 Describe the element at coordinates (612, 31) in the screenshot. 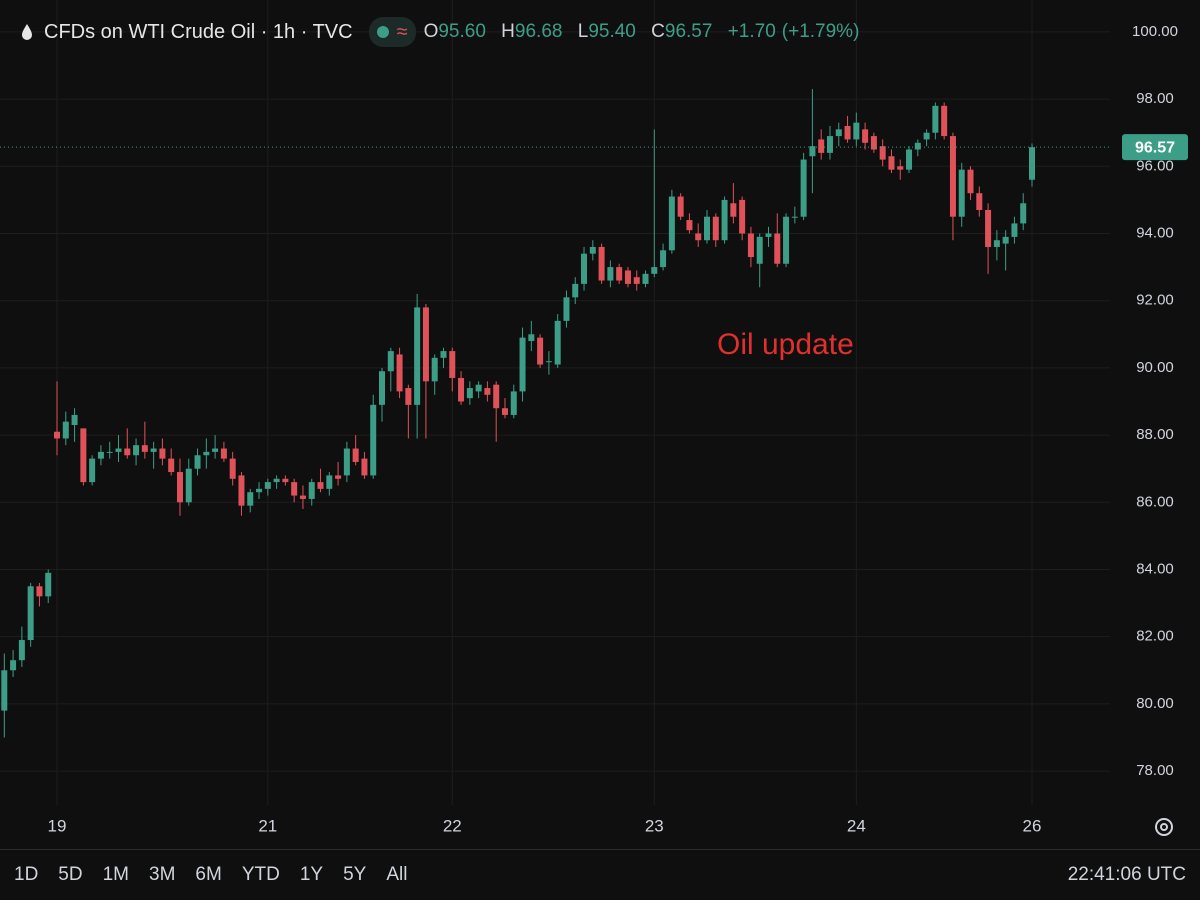

I see `ohlc-value: 95.40` at that location.